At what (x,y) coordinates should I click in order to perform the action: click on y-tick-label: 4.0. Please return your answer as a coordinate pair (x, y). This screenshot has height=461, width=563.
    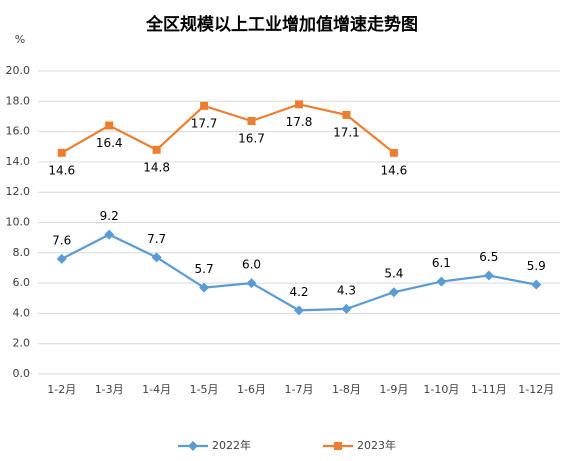
    Looking at the image, I should click on (22, 312).